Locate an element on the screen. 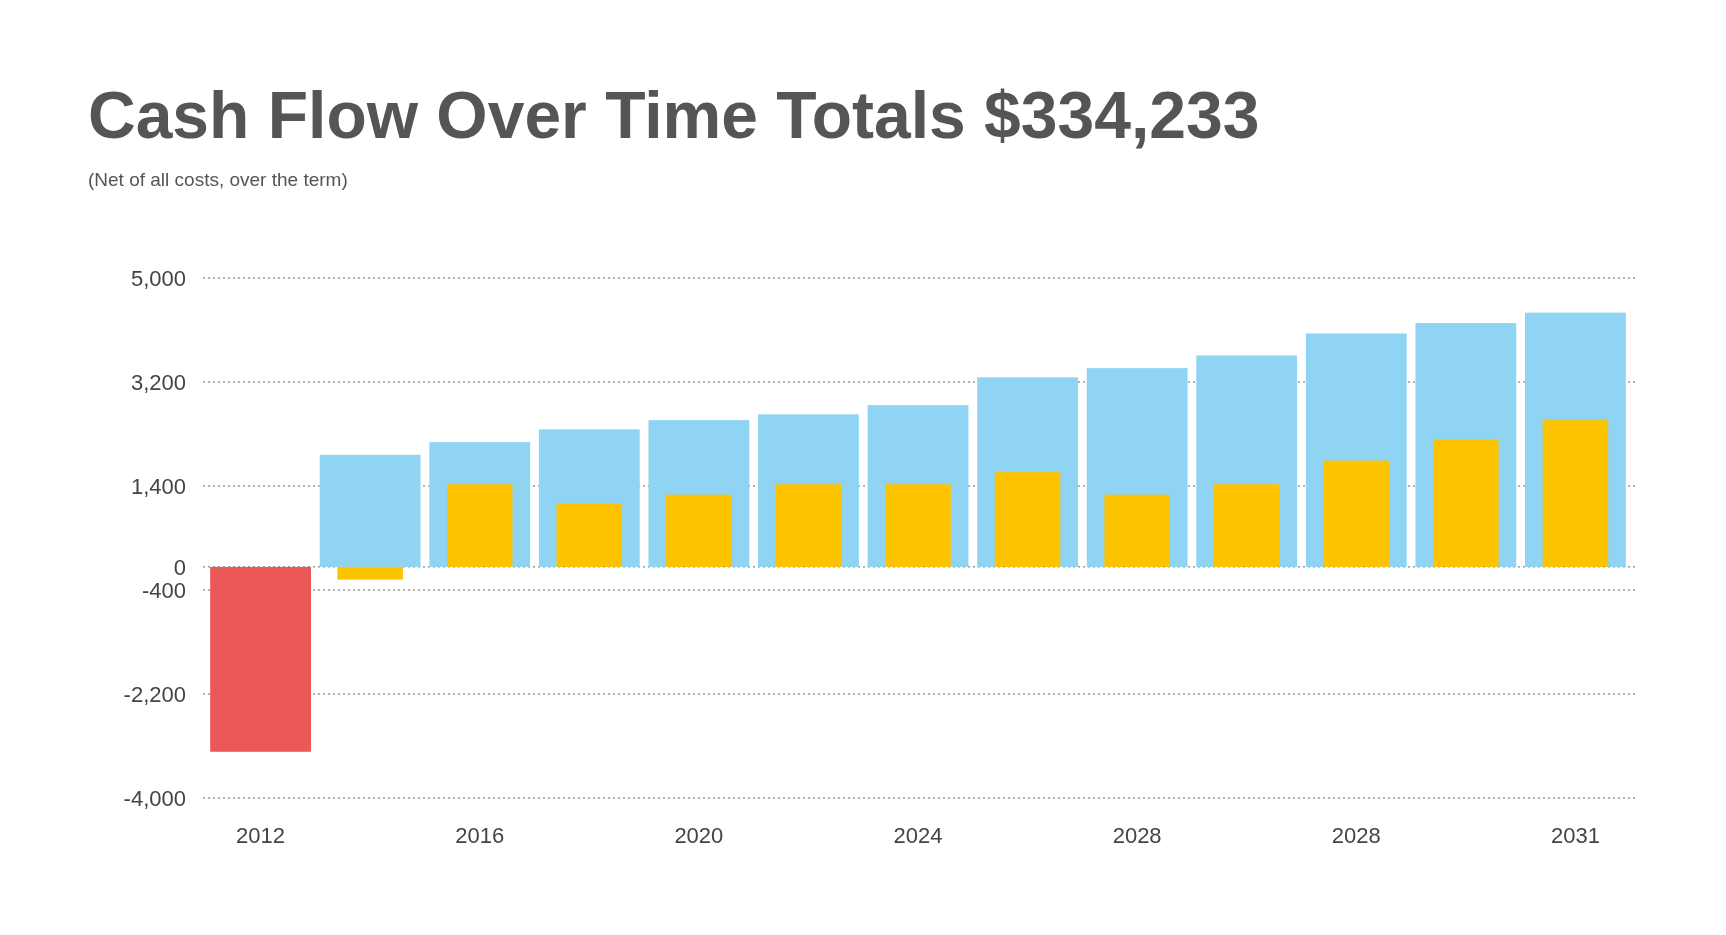 This screenshot has width=1726, height=935. y-tick-label: -400 is located at coordinates (163, 590).